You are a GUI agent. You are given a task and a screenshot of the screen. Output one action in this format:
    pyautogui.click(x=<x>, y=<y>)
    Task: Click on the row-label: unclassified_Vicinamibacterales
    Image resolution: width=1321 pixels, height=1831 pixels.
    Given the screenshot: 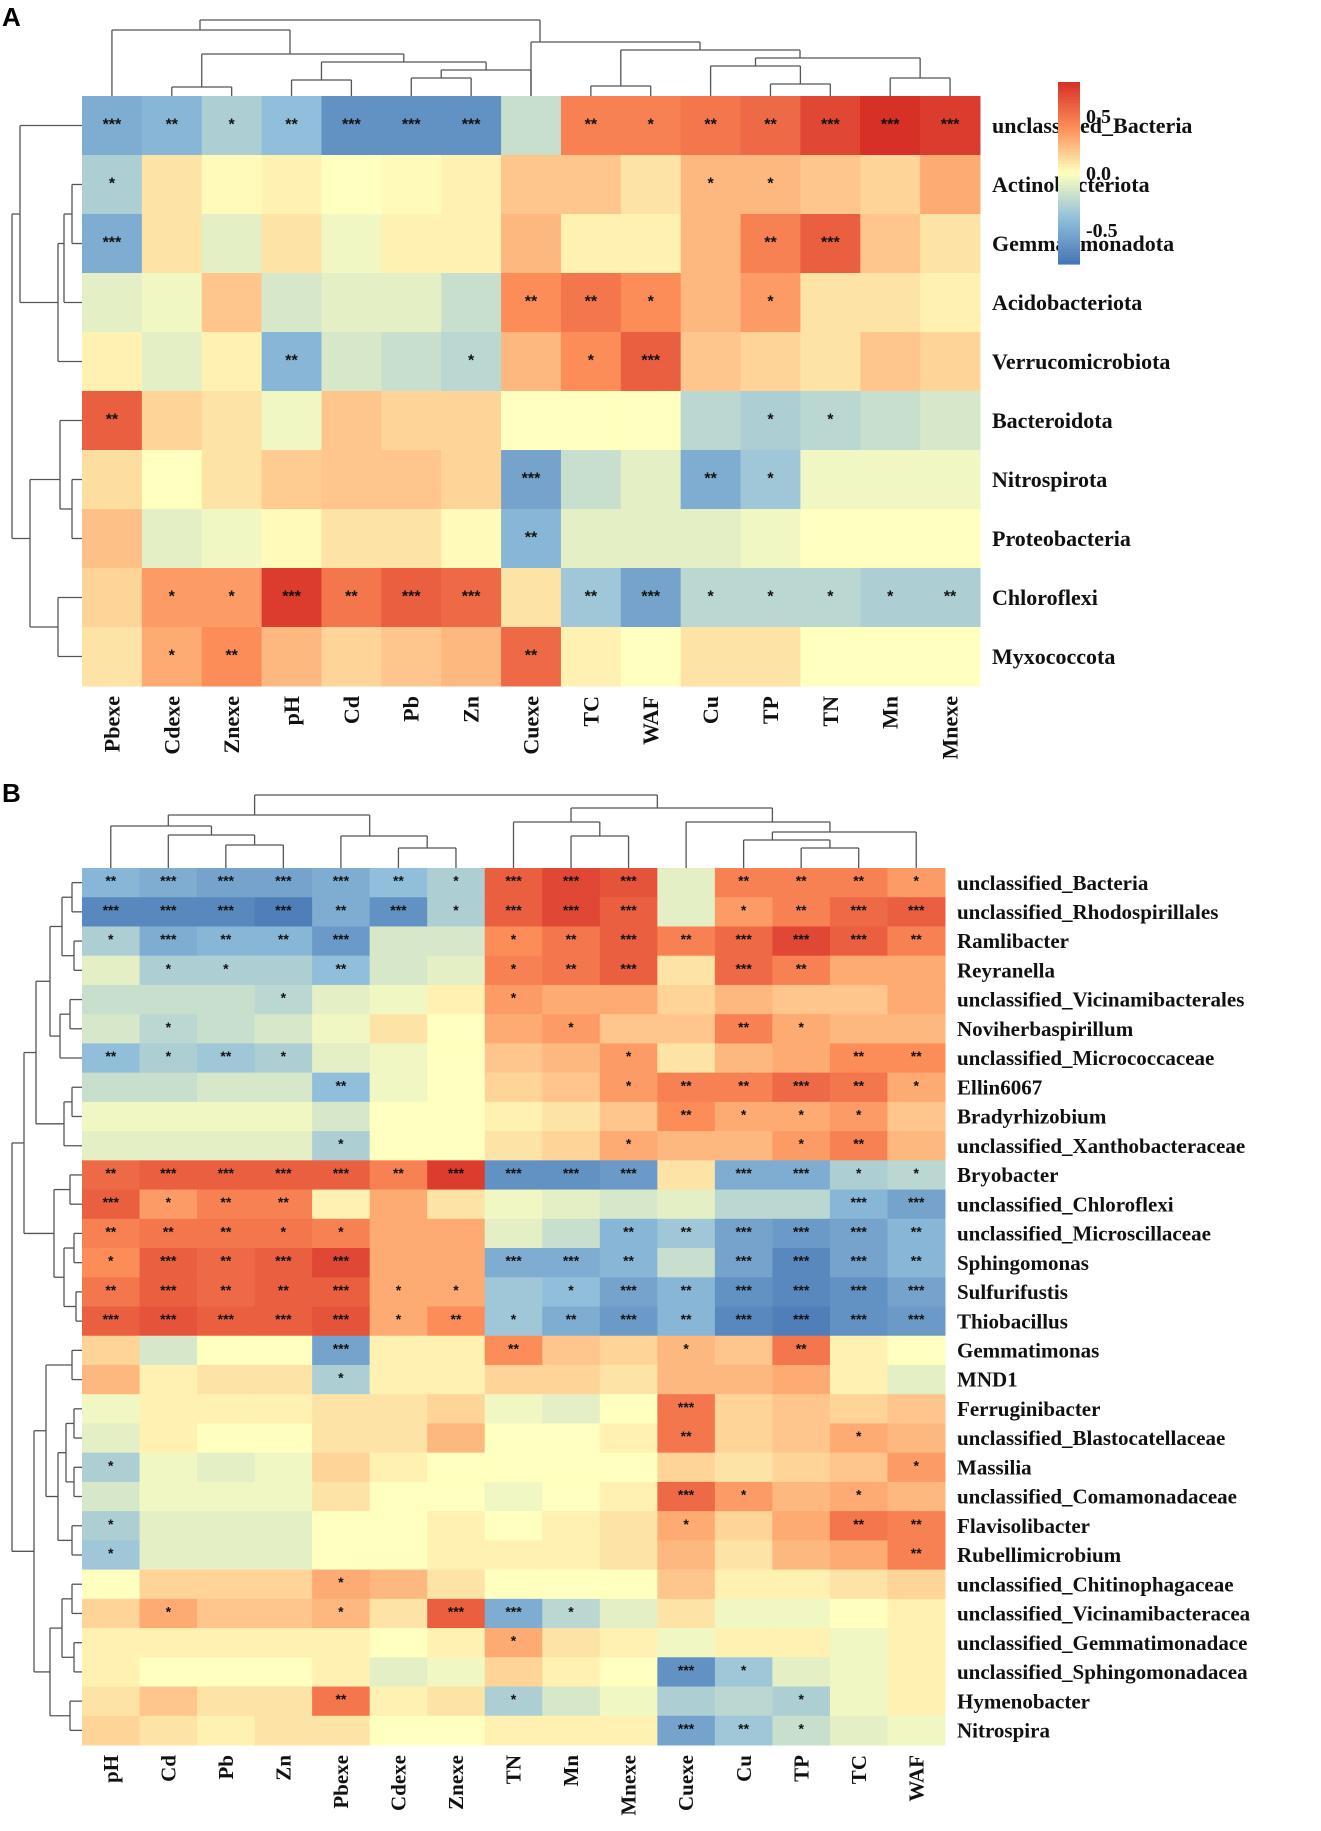 What is the action you would take?
    pyautogui.click(x=1100, y=1000)
    